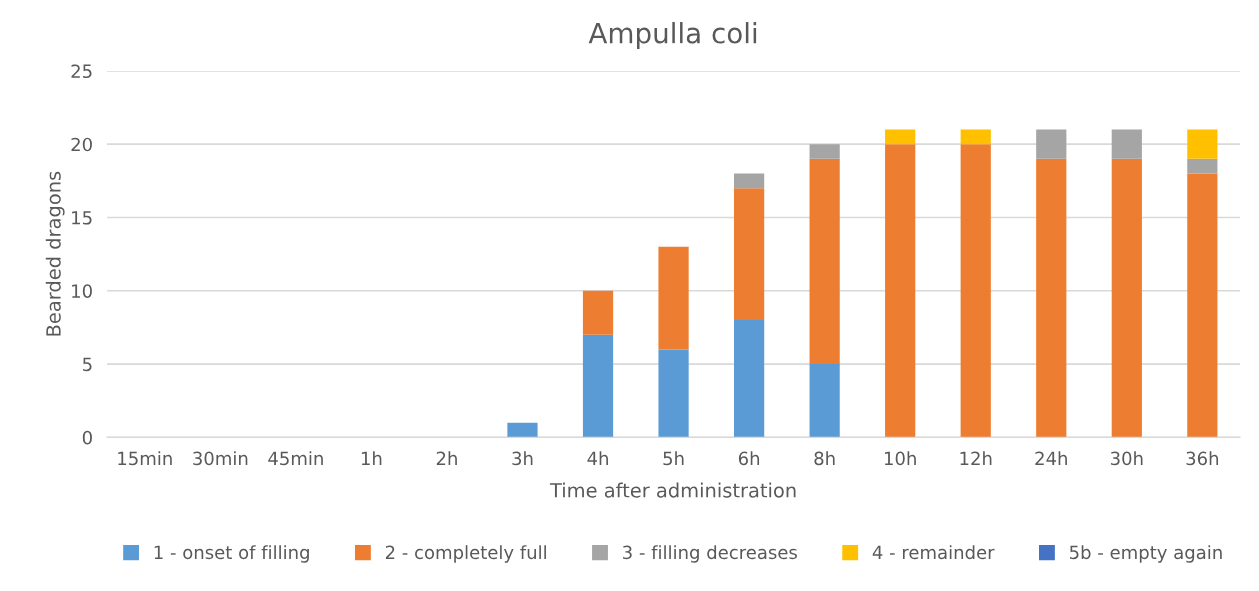  Describe the element at coordinates (710, 554) in the screenshot. I see `legend-label: 3 - filling decreases` at that location.